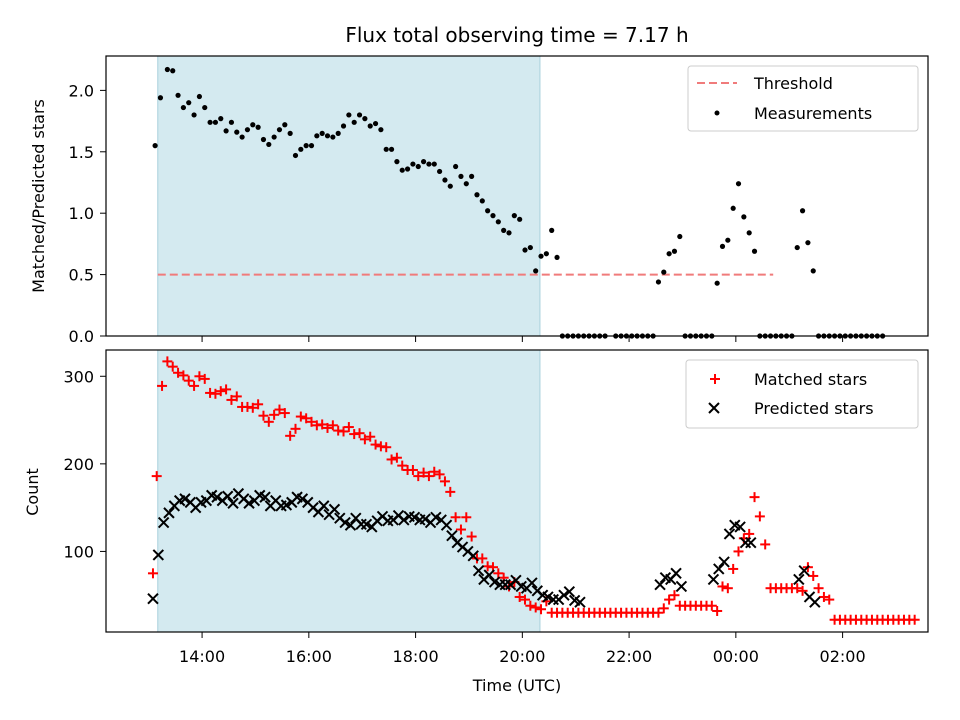  Describe the element at coordinates (81, 90) in the screenshot. I see `top-y-tick-label: 2.0` at that location.